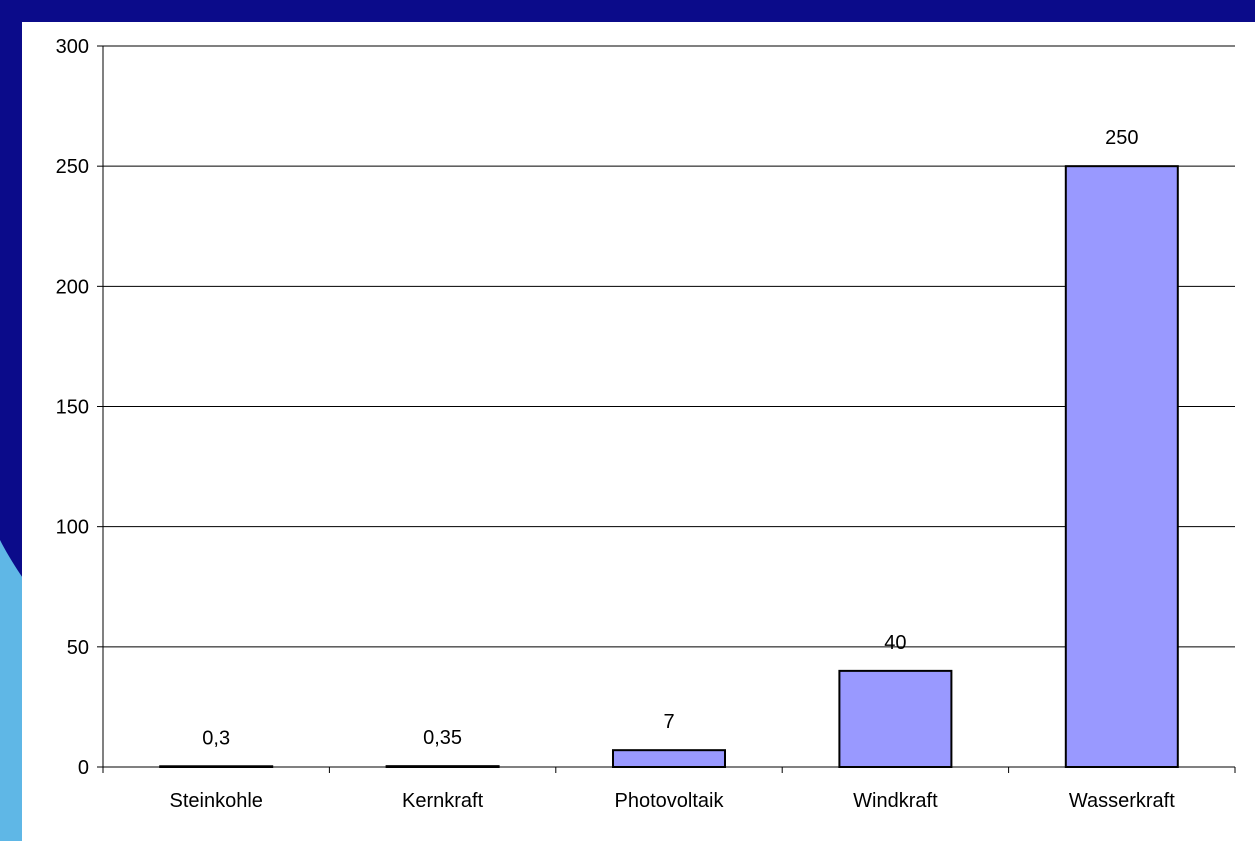 The width and height of the screenshot is (1255, 841). I want to click on y-tick-label: 100, so click(72, 528).